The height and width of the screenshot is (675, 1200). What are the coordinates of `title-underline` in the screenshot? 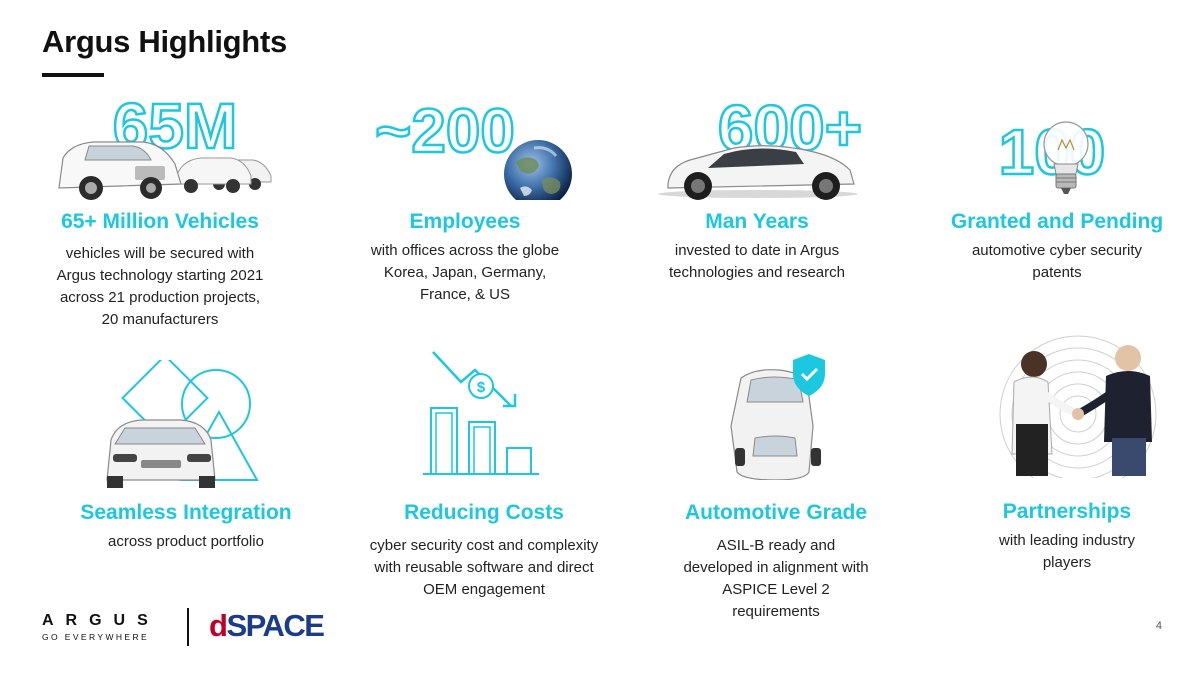 It's located at (73, 75).